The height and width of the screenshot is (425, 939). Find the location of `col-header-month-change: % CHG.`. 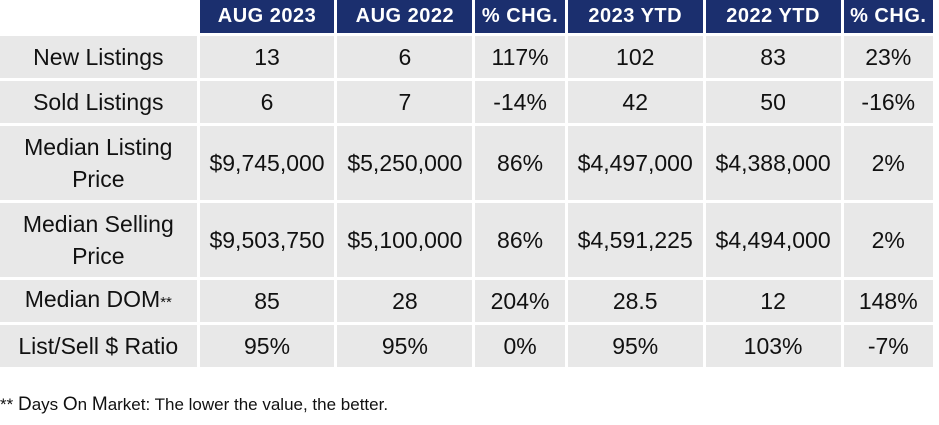

col-header-month-change: % CHG. is located at coordinates (520, 16).